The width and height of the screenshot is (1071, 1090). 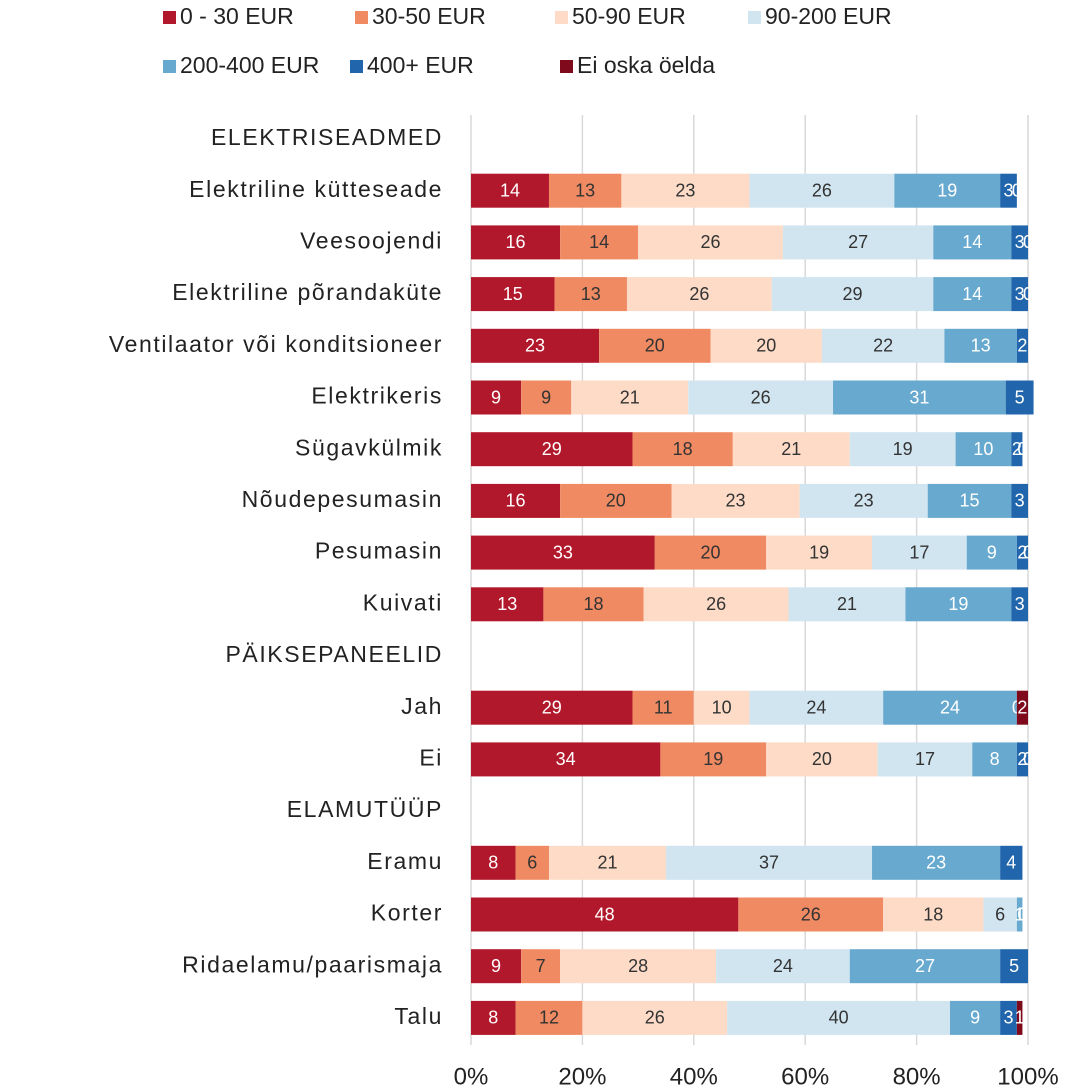 I want to click on data-label: 18, so click(x=594, y=604).